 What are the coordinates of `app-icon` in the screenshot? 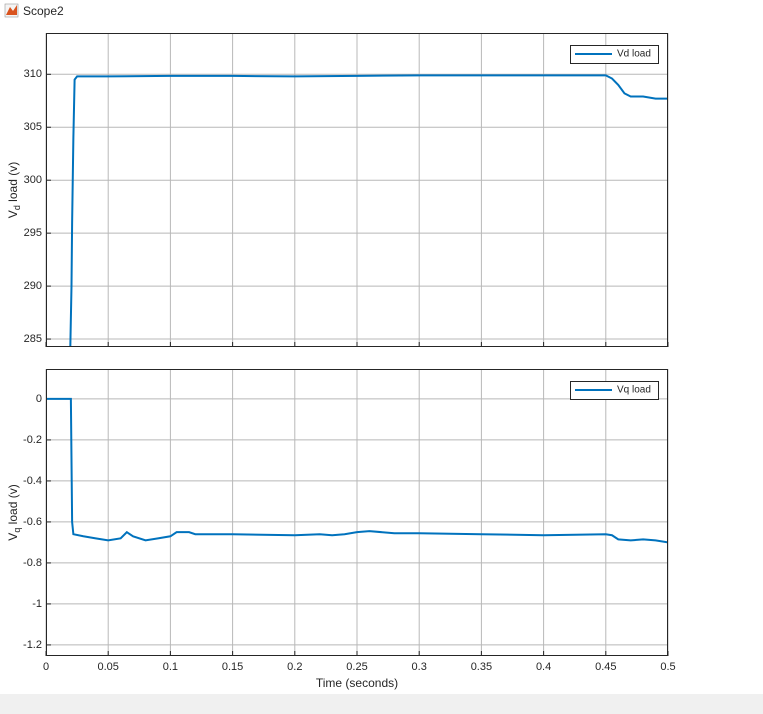 It's located at (11, 10).